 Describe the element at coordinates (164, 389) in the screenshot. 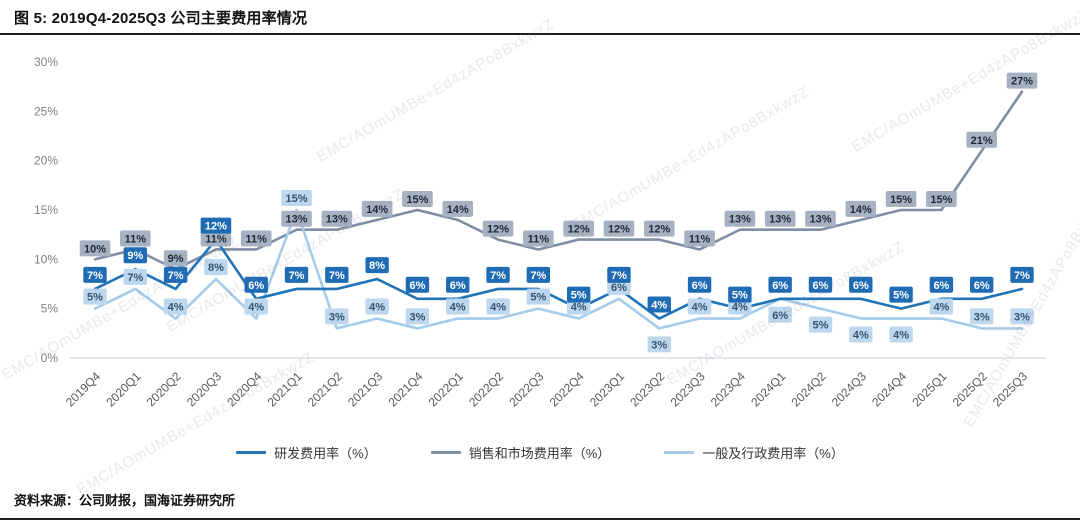

I see `x-axis-tick: 2020Q2` at that location.